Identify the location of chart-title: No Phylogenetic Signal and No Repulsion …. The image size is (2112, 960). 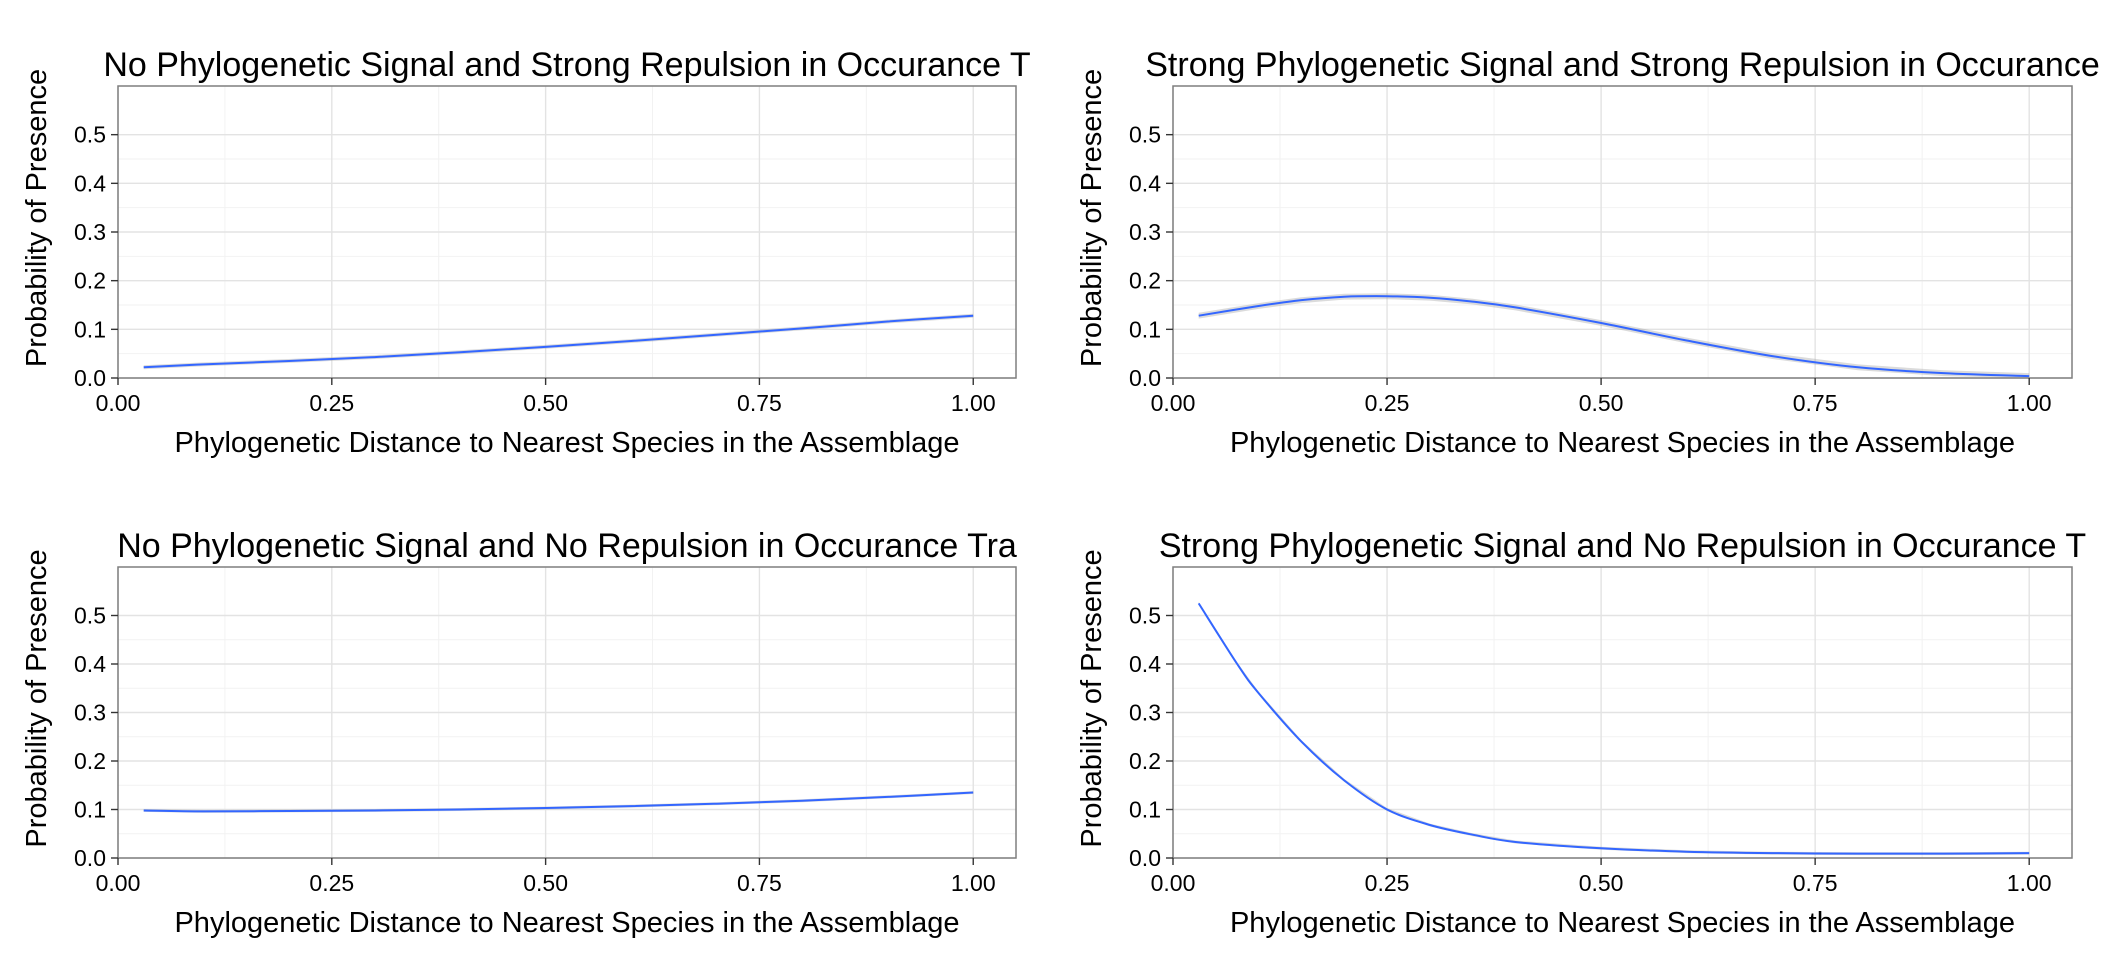
(567, 546).